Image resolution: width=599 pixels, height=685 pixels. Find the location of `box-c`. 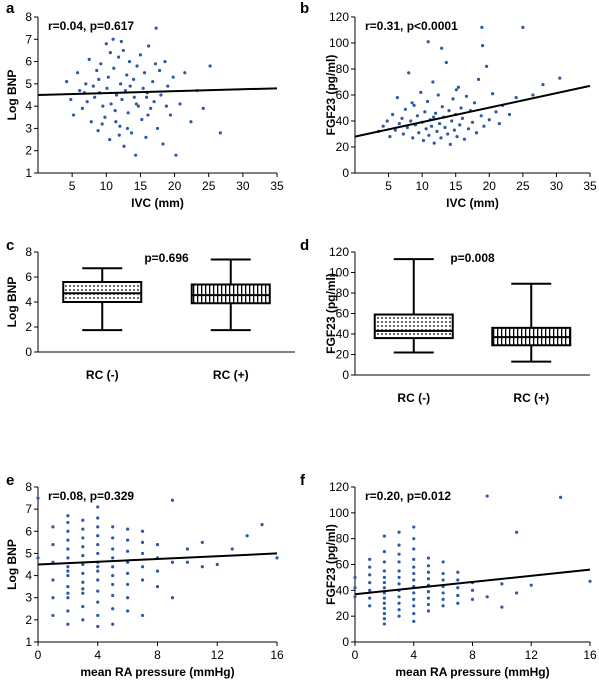

box-c is located at coordinates (230, 294).